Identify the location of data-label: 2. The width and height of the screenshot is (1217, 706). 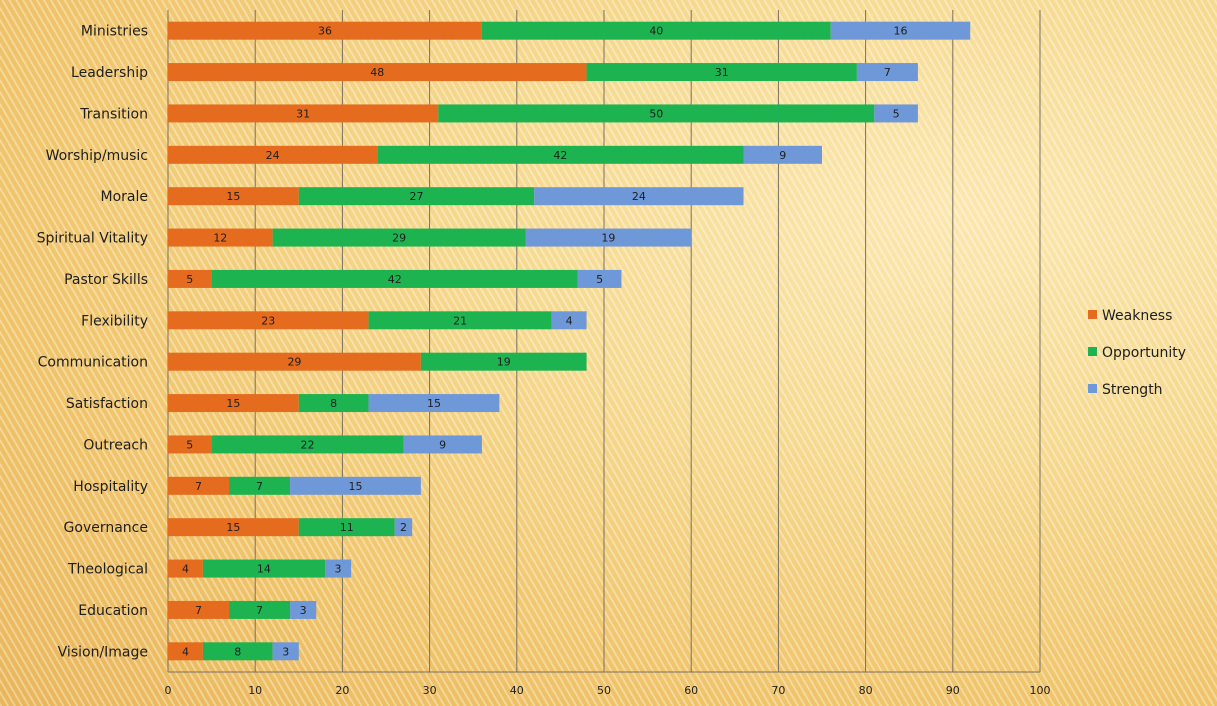
(403, 527).